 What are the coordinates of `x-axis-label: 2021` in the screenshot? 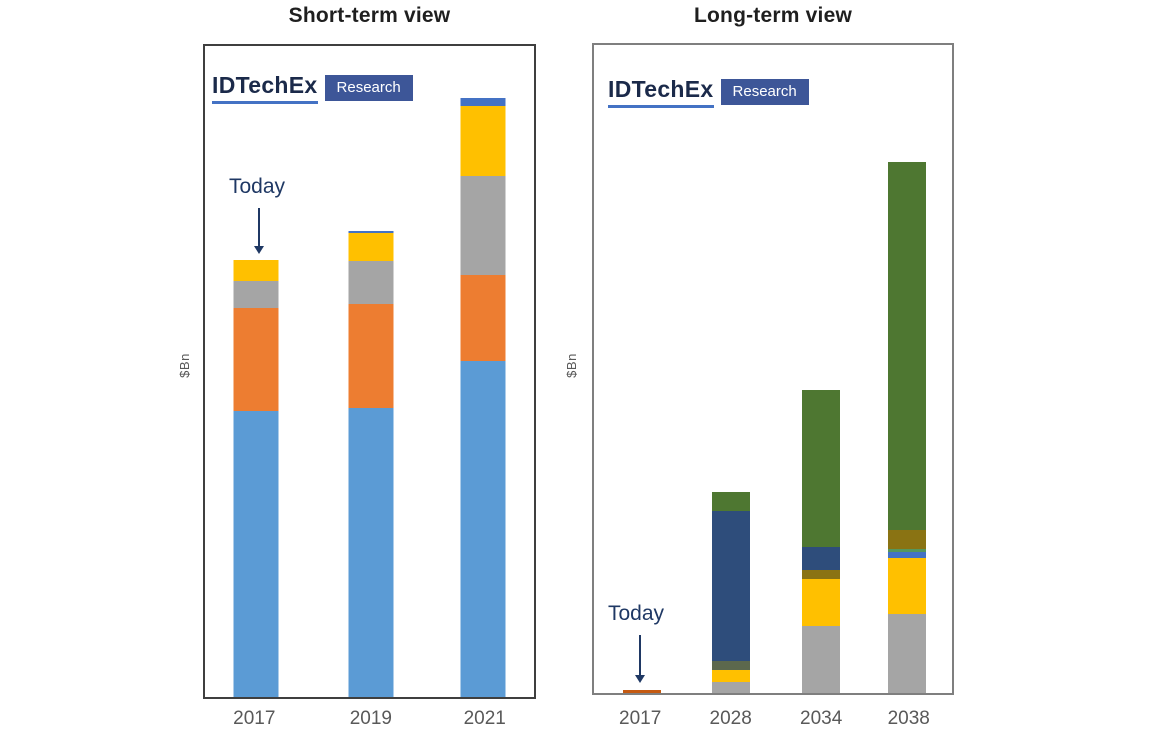 It's located at (484, 718).